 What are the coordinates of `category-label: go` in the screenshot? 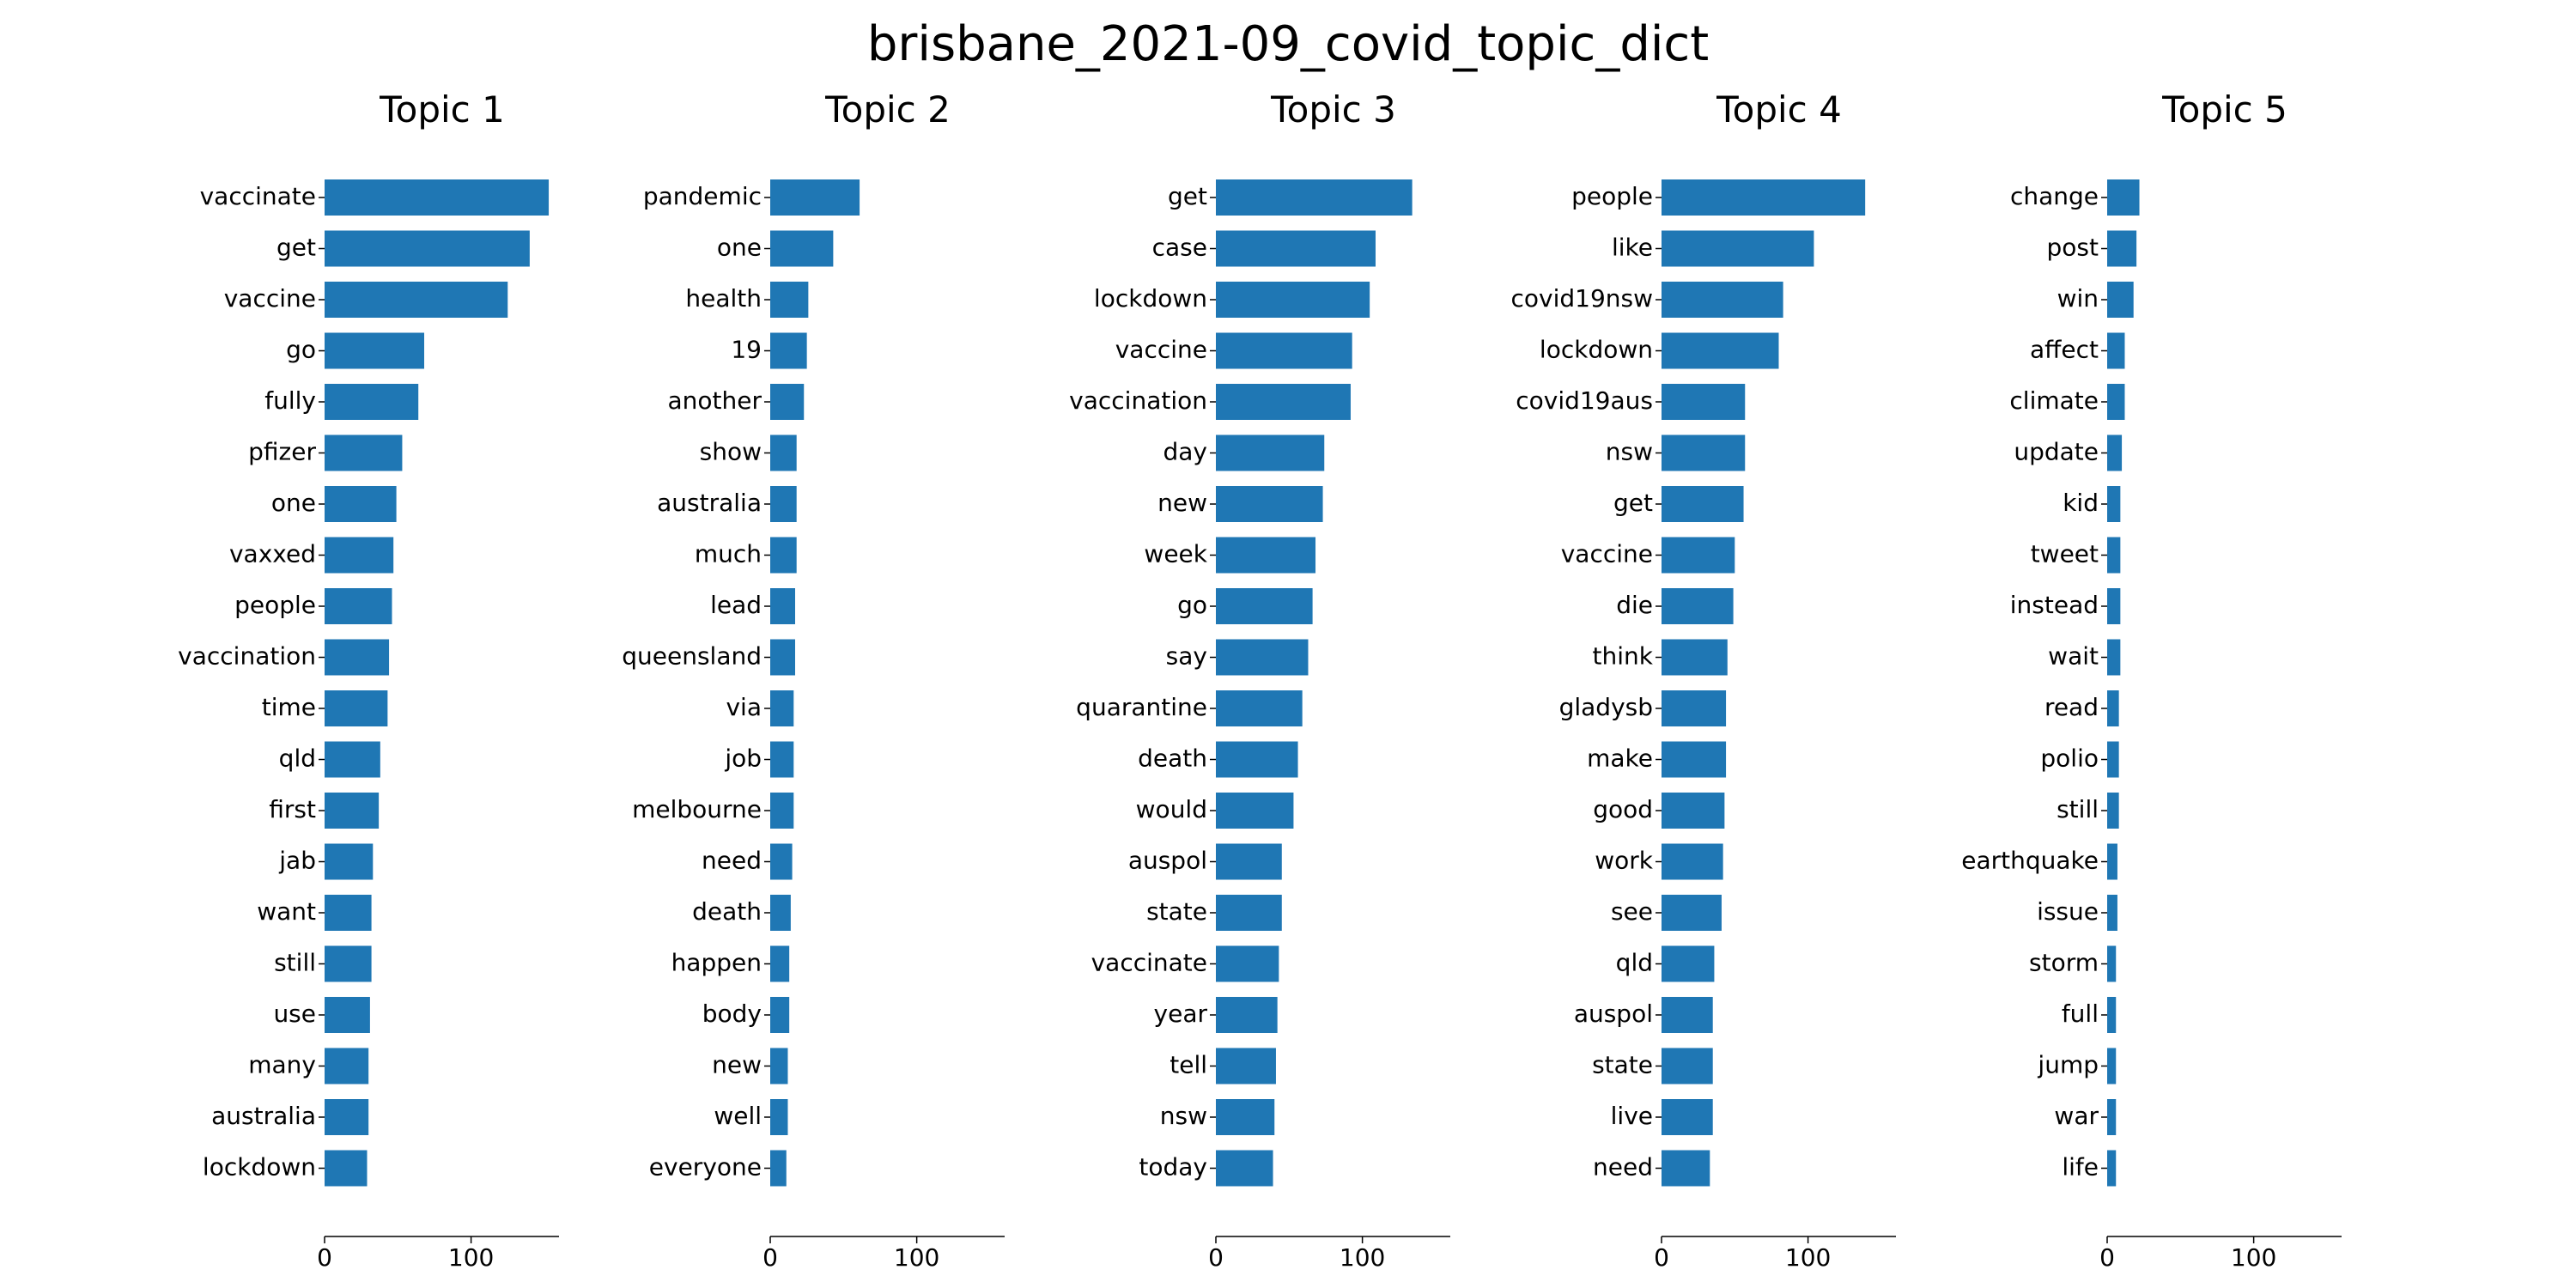 It's located at (301, 350).